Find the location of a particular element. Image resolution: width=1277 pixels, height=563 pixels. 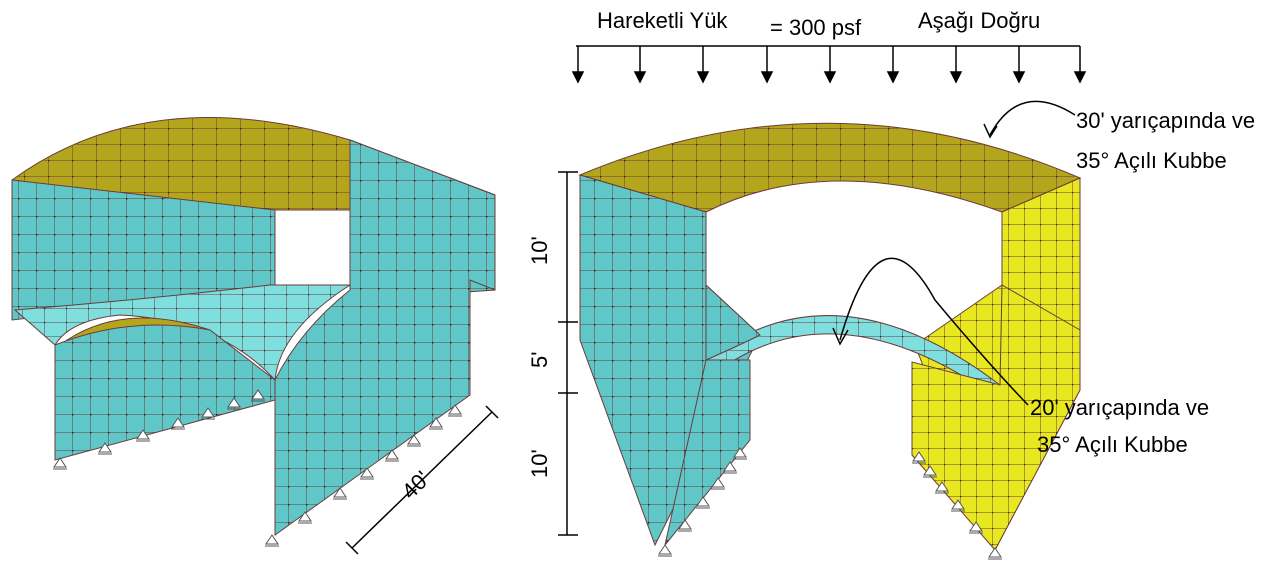

load-value: = 300 psf is located at coordinates (816, 27).